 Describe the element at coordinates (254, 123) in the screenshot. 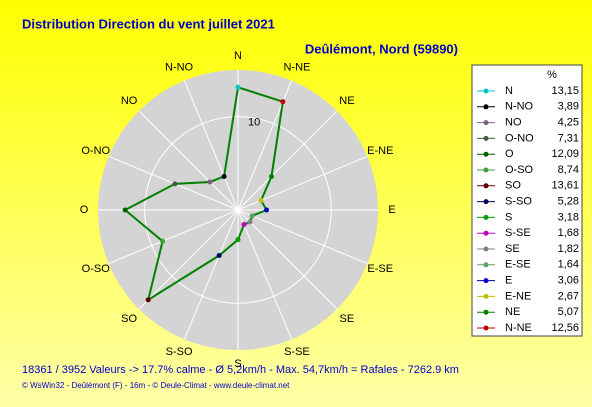

I see `r-tick-label: 10` at that location.